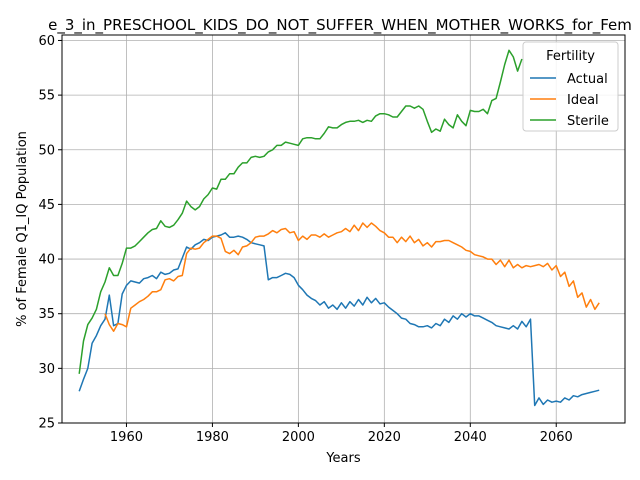 This screenshot has height=480, width=640. What do you see at coordinates (588, 121) in the screenshot?
I see `legend-label-sterile: Sterile` at bounding box center [588, 121].